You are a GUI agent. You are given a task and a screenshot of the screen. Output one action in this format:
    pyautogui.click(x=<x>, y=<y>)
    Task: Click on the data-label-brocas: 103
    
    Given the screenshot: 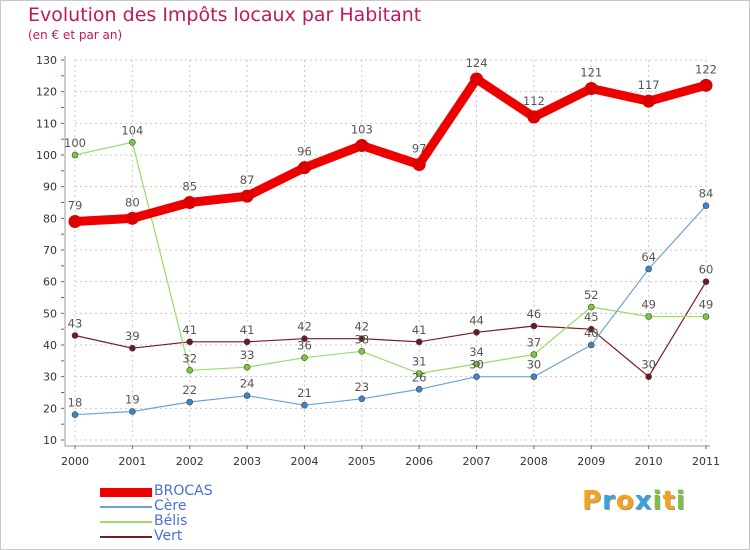 What is the action you would take?
    pyautogui.click(x=362, y=130)
    